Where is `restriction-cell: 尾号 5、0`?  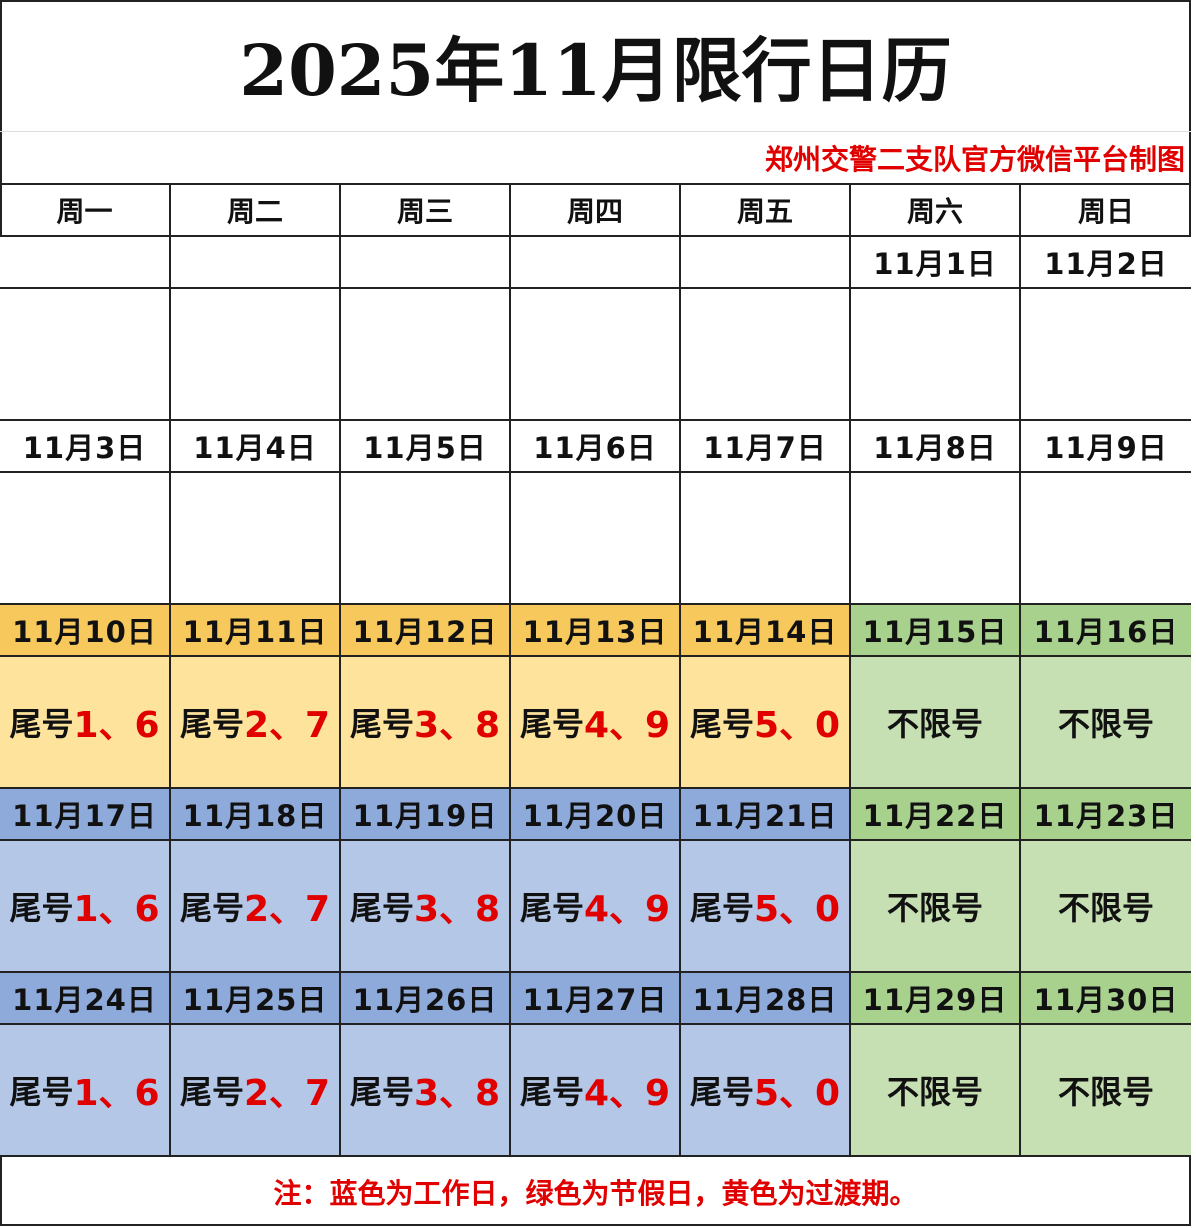
restriction-cell: 尾号 5、0 is located at coordinates (766, 1091).